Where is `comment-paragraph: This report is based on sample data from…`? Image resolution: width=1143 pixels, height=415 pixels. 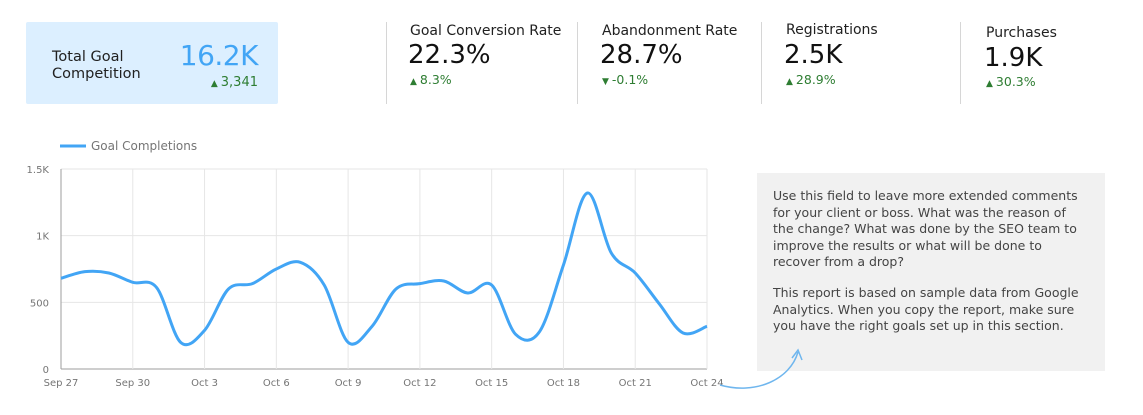 comment-paragraph: This report is based on sample data from… is located at coordinates (926, 309).